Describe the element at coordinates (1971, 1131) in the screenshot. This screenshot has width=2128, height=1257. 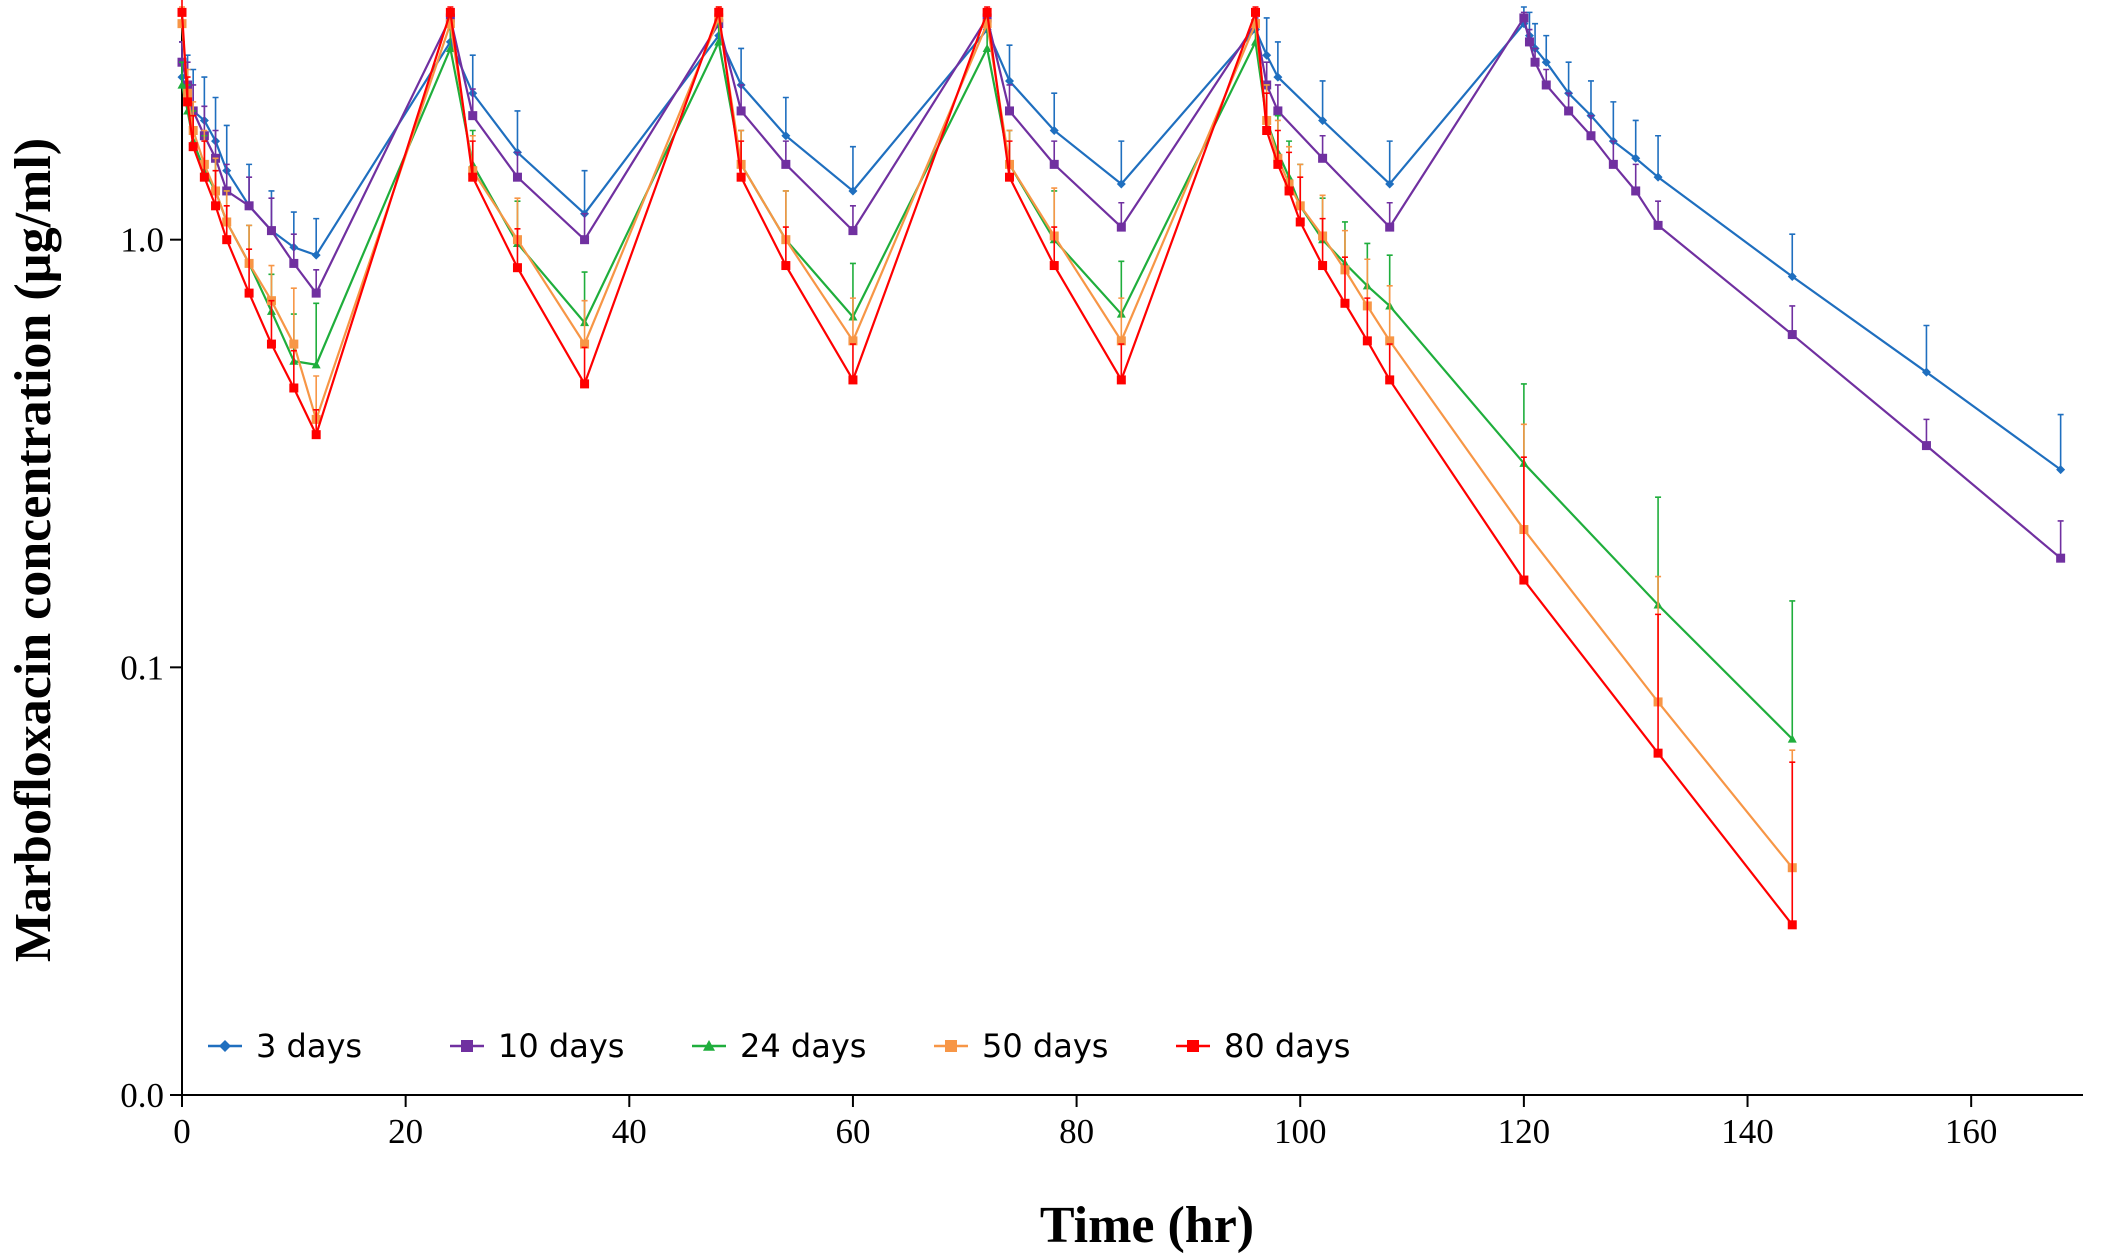
I see `x-tick-label: 160` at that location.